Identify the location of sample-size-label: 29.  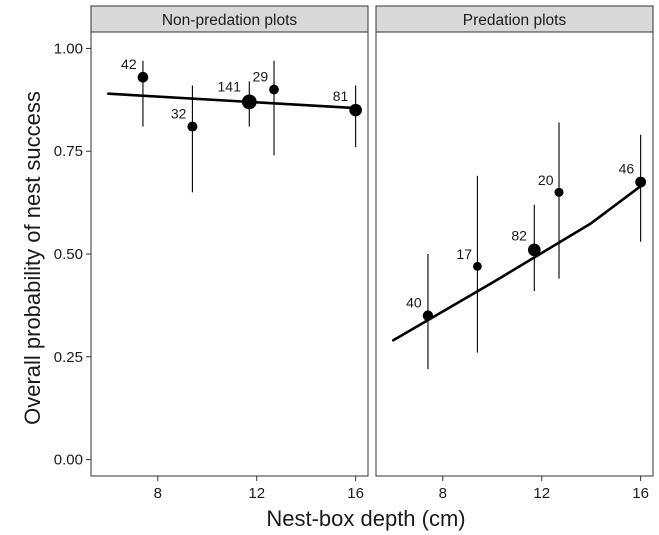
(261, 77).